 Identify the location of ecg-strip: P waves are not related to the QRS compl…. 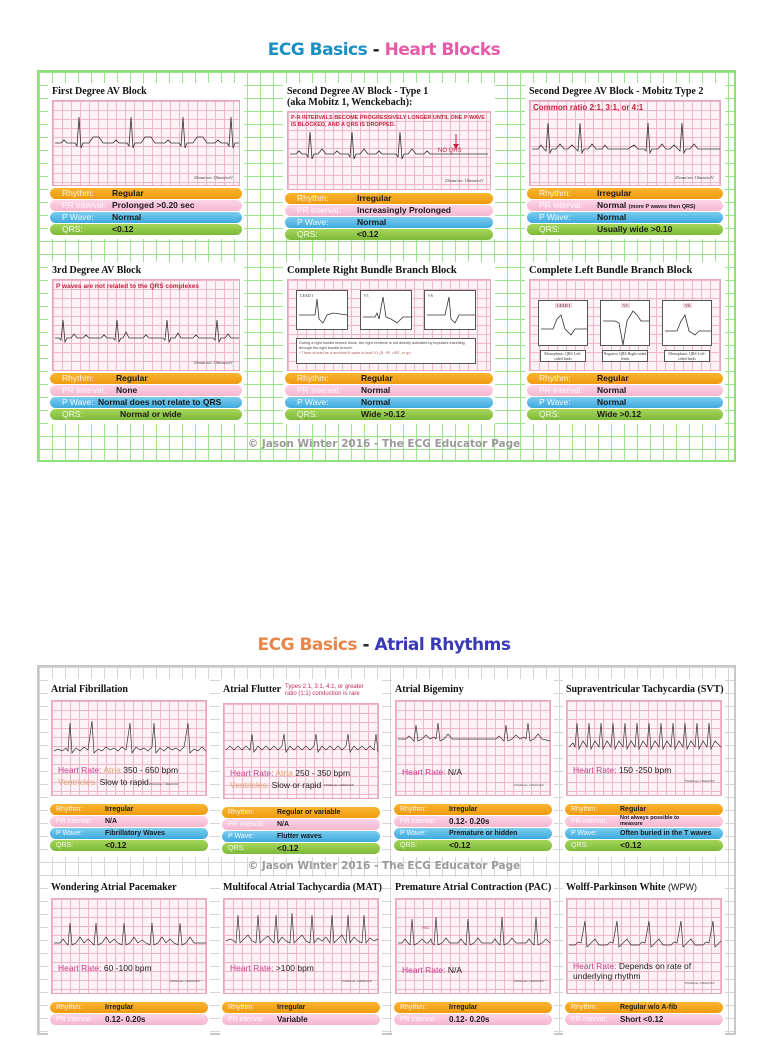
(146, 325).